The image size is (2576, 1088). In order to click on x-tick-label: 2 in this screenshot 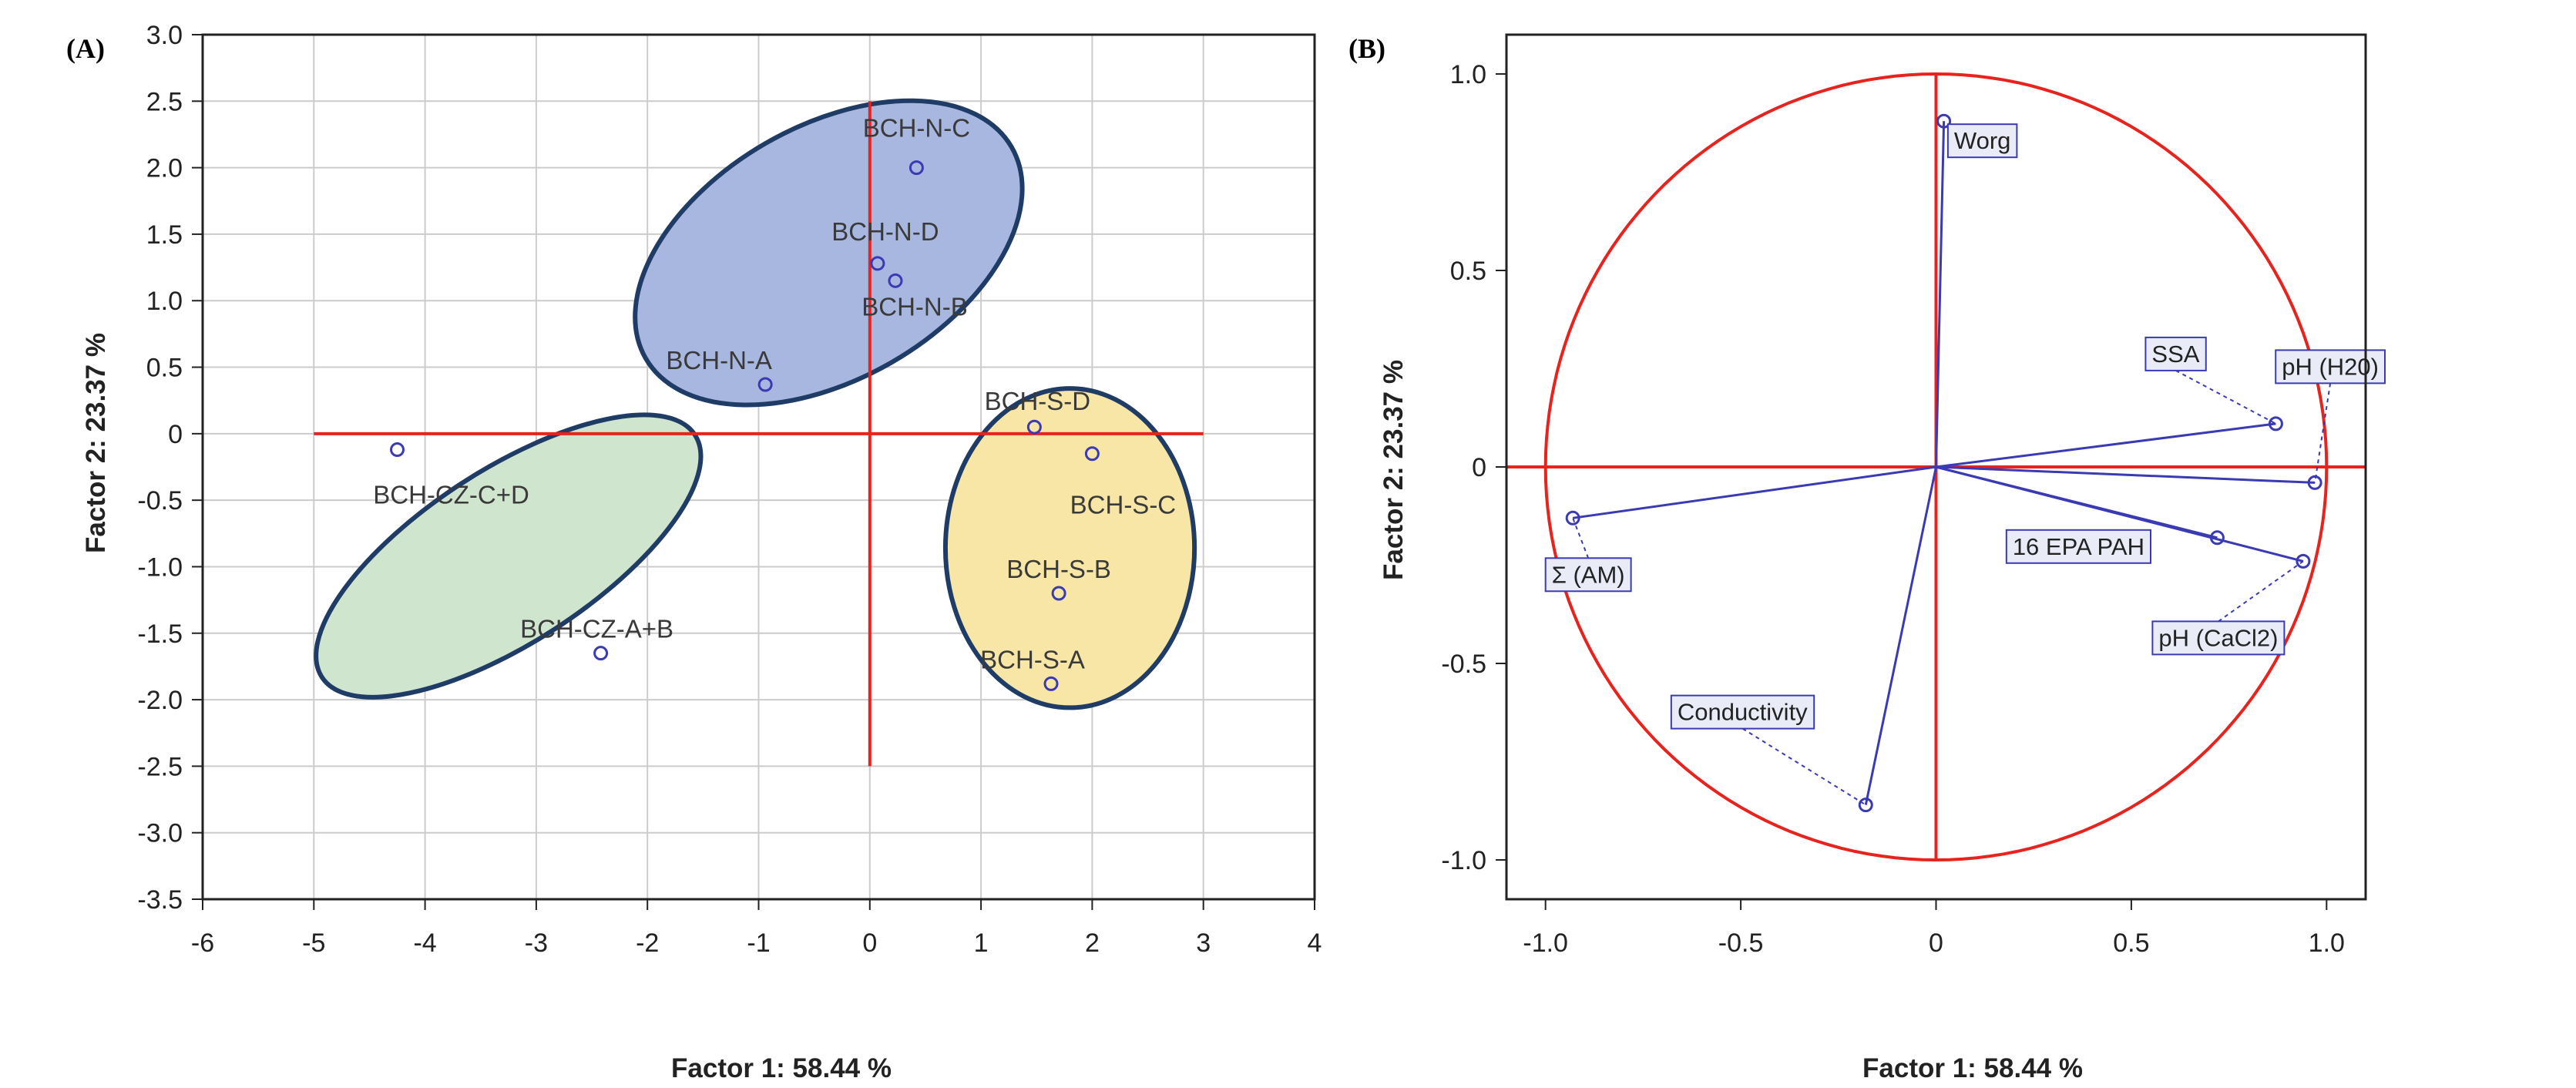, I will do `click(1092, 943)`.